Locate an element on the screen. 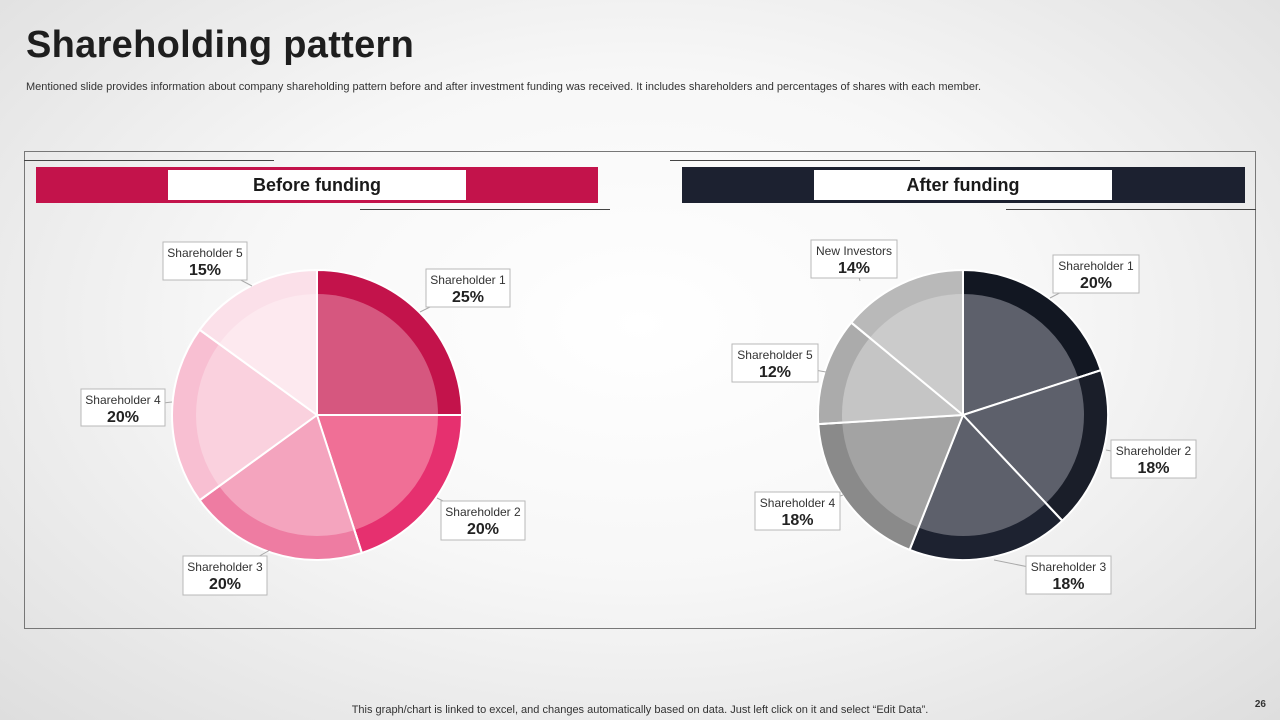 This screenshot has width=1280, height=720. callout-value: 15% is located at coordinates (205, 270).